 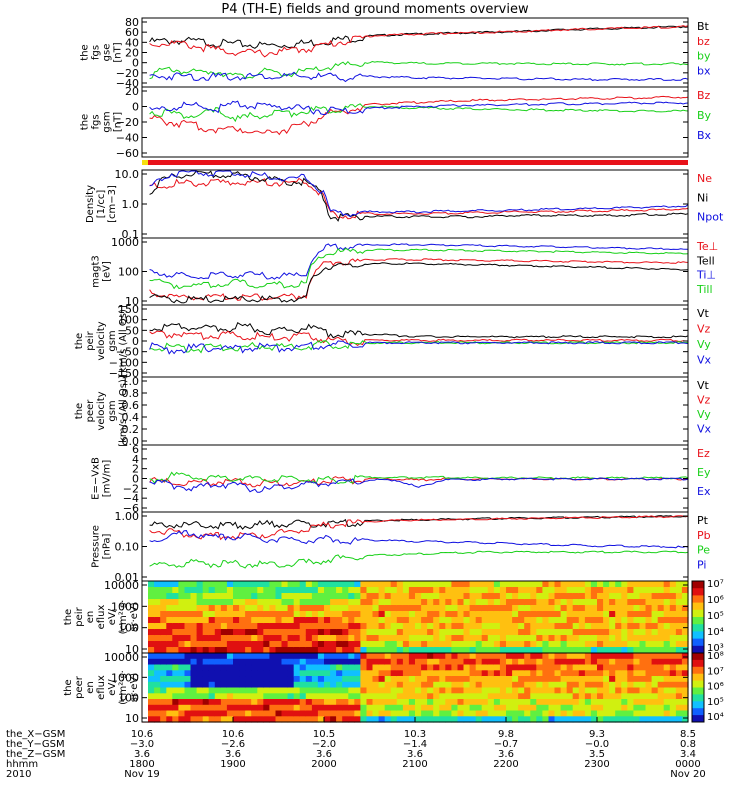 I want to click on y-tick-label: 4, so click(x=135, y=459).